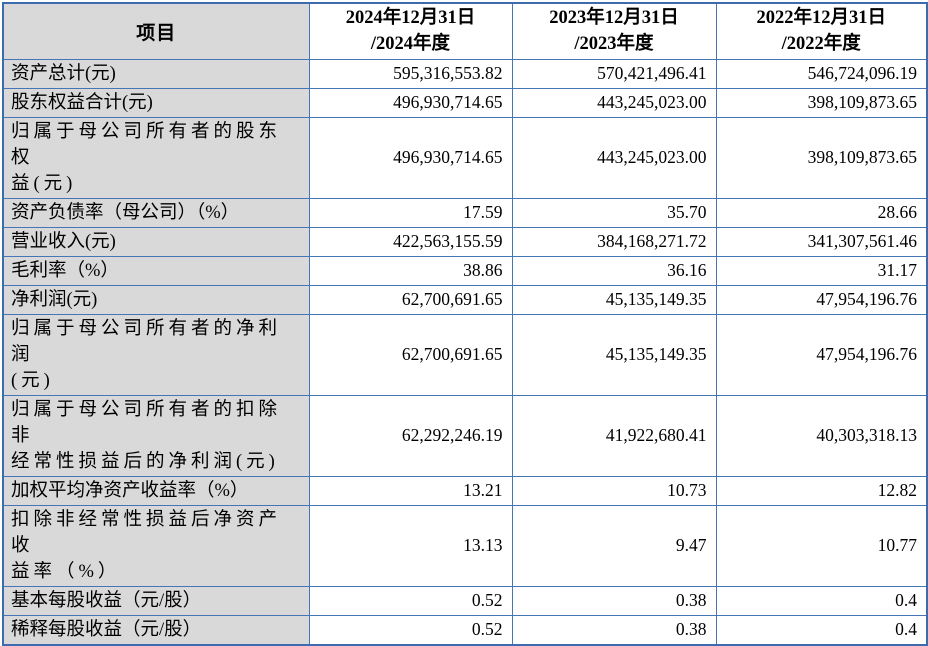 This screenshot has width=928, height=646. I want to click on row-label: 股东权益合计(元), so click(156, 102).